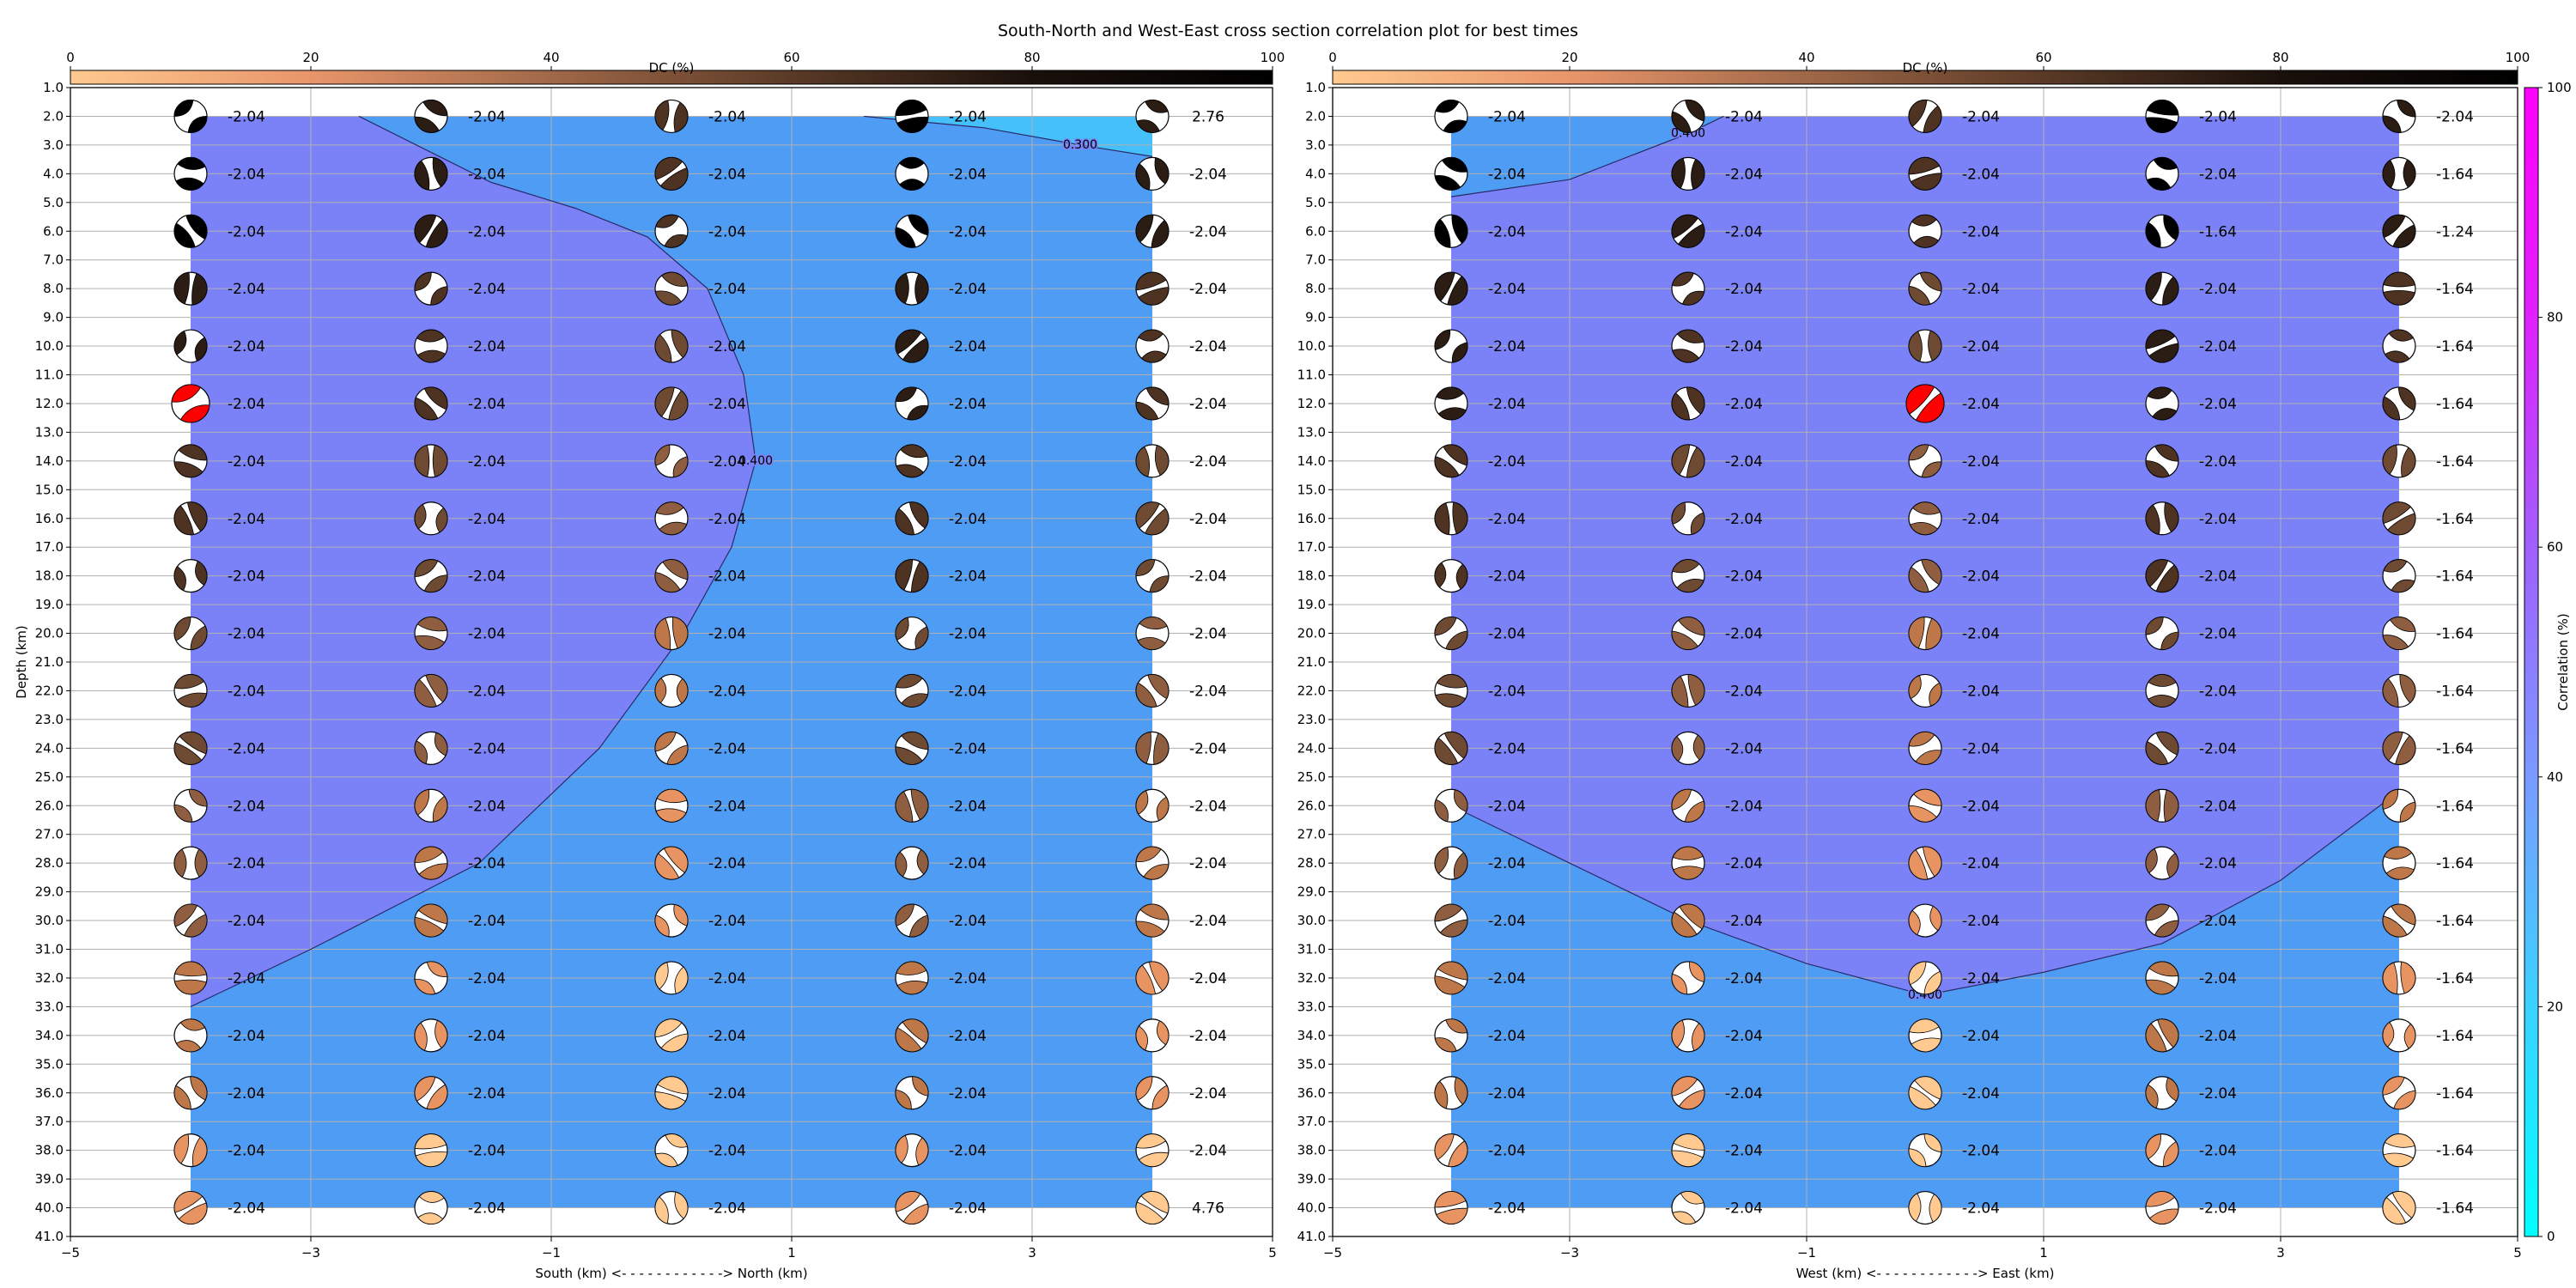 The width and height of the screenshot is (2576, 1288). Describe the element at coordinates (2043, 58) in the screenshot. I see `panel2-dc-tick-label: 60` at that location.